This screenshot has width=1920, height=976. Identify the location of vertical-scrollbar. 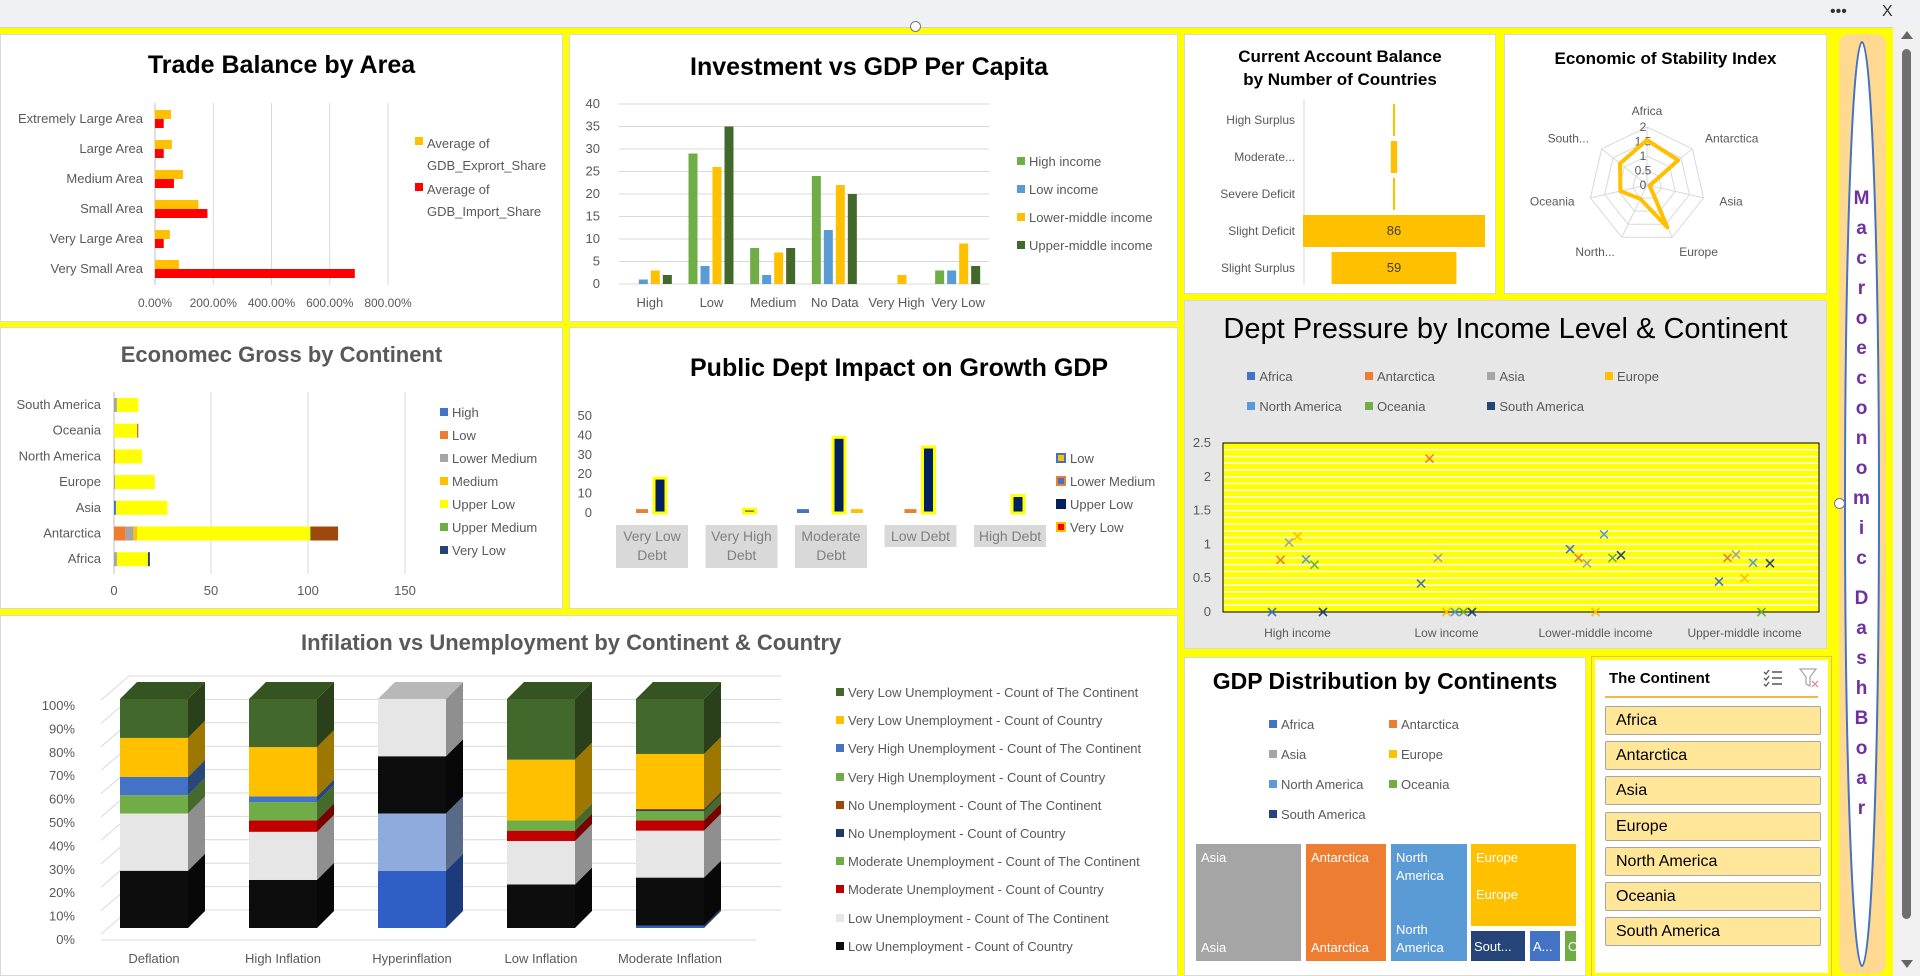
(1906, 501).